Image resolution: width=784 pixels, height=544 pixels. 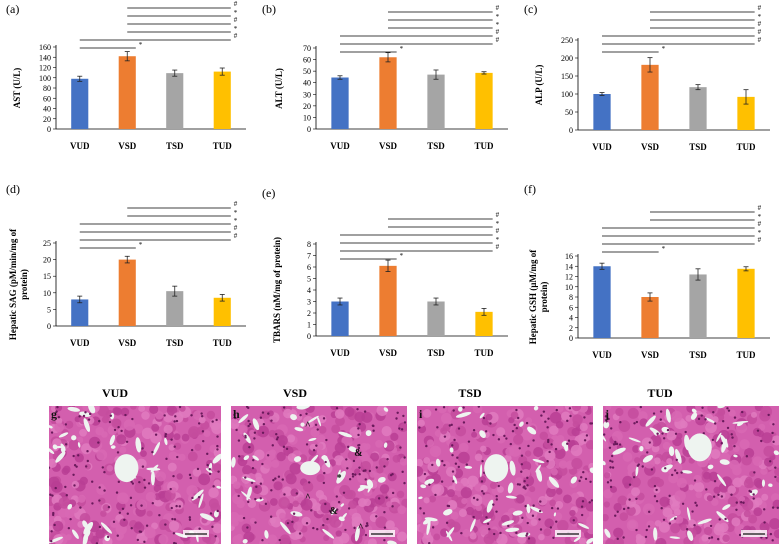 What do you see at coordinates (236, 236) in the screenshot?
I see `significance-mark: #` at bounding box center [236, 236].